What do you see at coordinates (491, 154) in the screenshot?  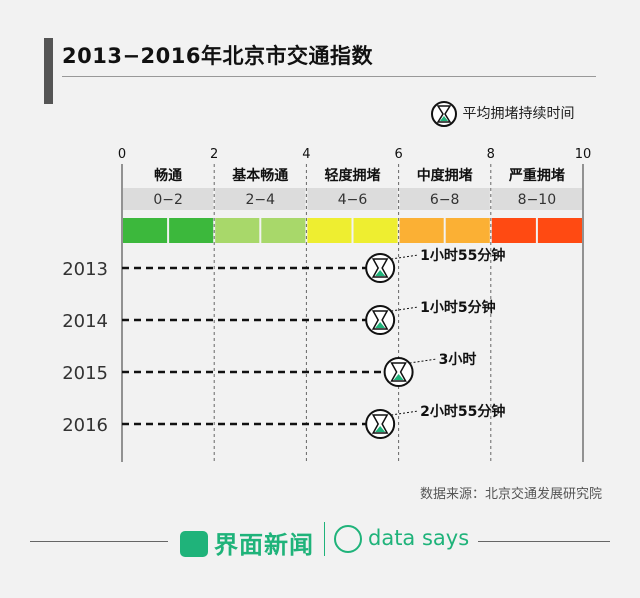 I see `x-tick-label: 8` at bounding box center [491, 154].